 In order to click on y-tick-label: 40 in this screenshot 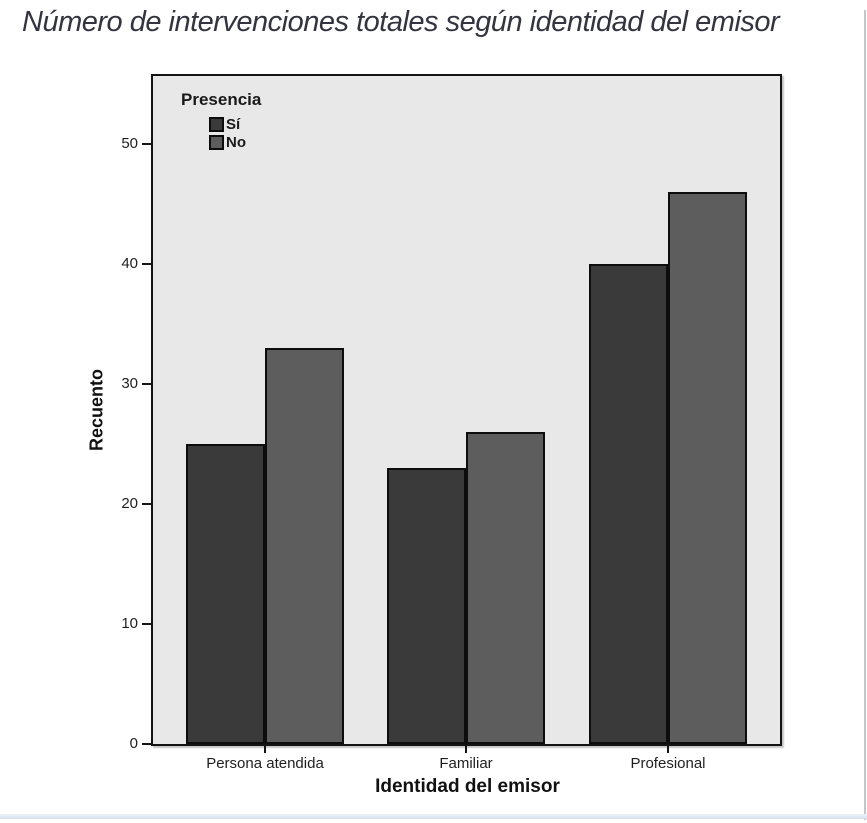, I will do `click(129, 263)`.